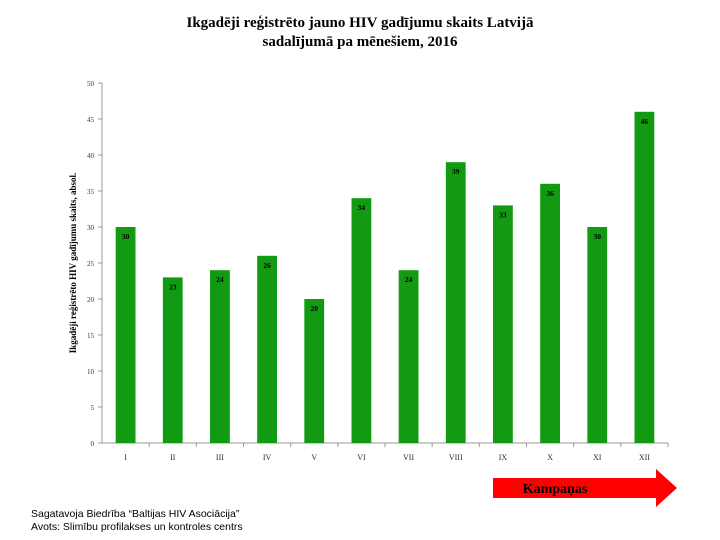 The height and width of the screenshot is (540, 720). What do you see at coordinates (91, 120) in the screenshot?
I see `y-tick-label: 45` at bounding box center [91, 120].